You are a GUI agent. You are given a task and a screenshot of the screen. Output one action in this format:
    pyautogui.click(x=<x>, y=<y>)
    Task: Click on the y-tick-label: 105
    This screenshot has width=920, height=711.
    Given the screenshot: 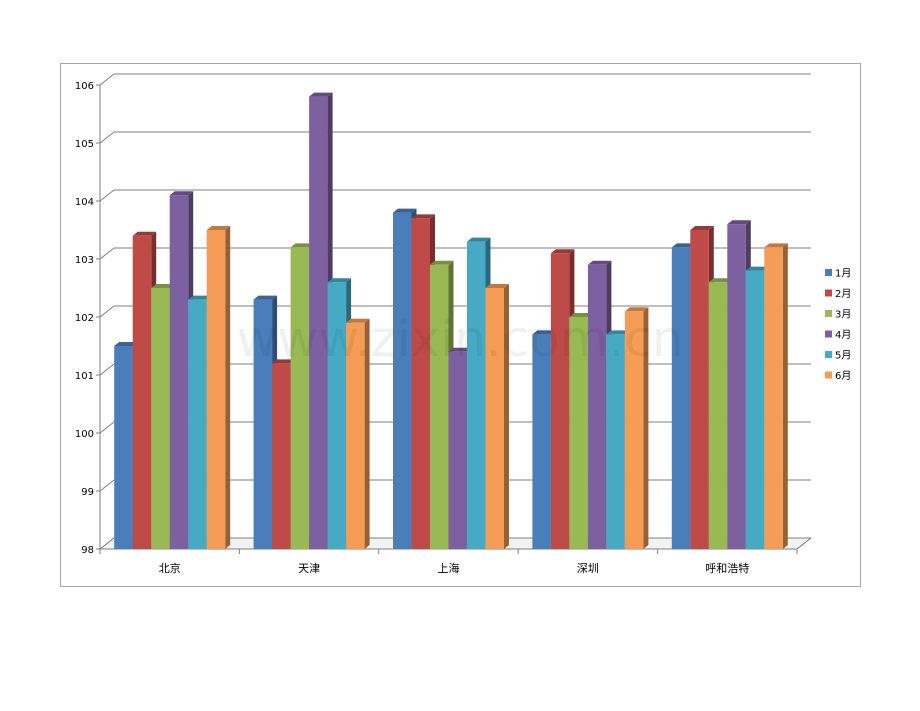 What is the action you would take?
    pyautogui.click(x=84, y=144)
    